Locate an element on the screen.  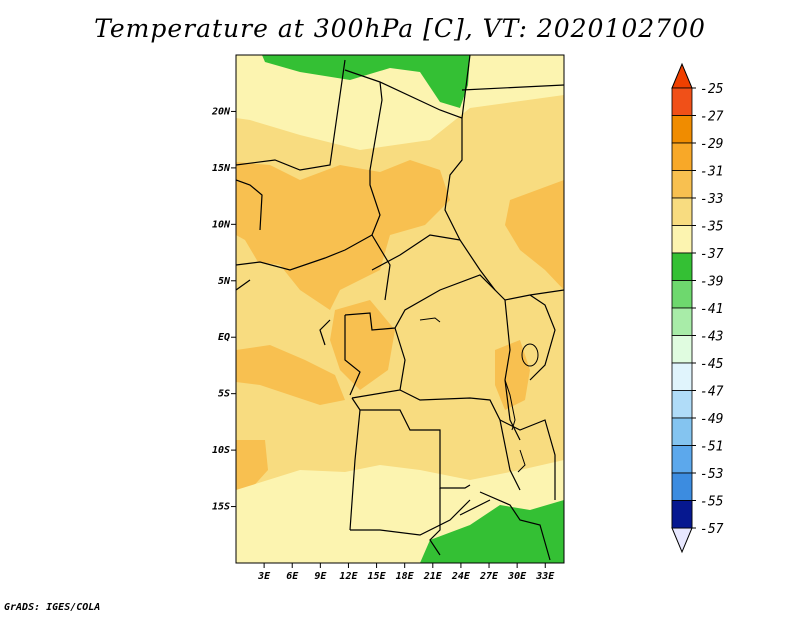
field-band-31-lakes is located at coordinates (512, 375).